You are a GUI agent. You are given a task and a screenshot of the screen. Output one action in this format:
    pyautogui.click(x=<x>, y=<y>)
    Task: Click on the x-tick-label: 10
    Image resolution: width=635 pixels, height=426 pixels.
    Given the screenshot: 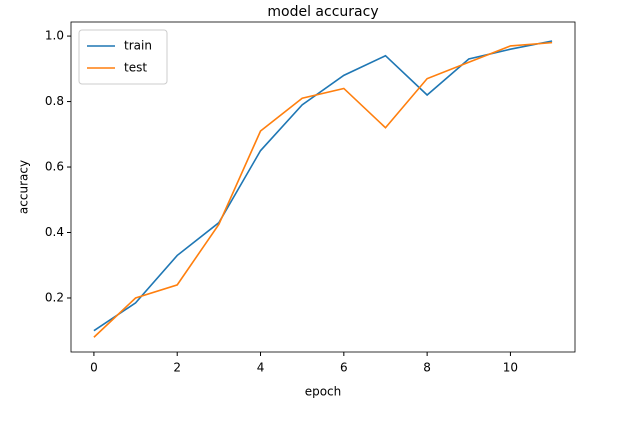 What is the action you would take?
    pyautogui.click(x=510, y=368)
    